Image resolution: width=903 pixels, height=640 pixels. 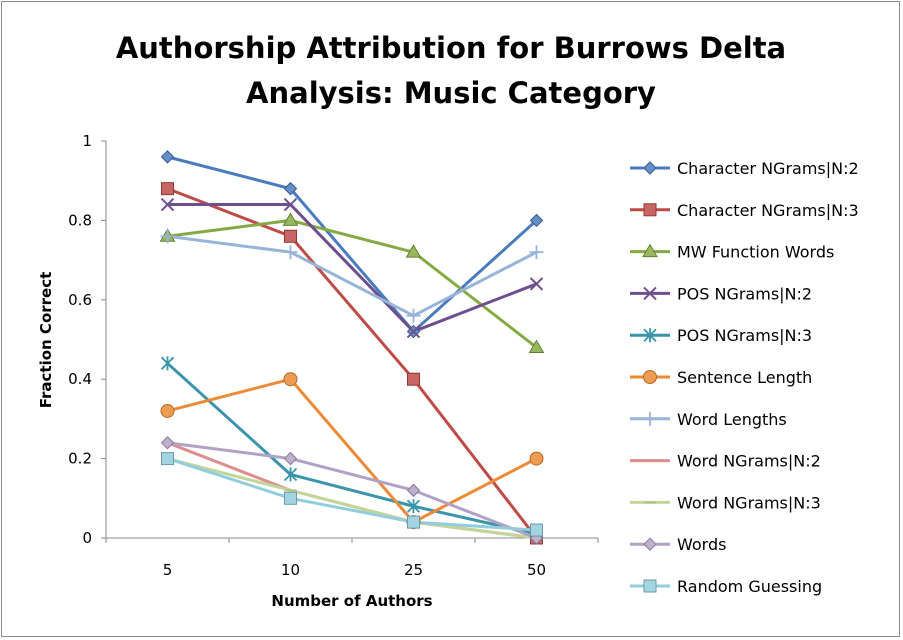 I want to click on legend-label: Word Lengths, so click(x=732, y=419).